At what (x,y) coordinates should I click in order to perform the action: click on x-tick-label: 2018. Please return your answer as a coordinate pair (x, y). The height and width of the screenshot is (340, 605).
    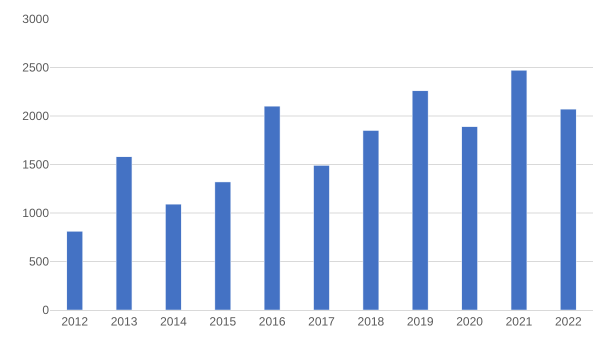
    Looking at the image, I should click on (371, 321).